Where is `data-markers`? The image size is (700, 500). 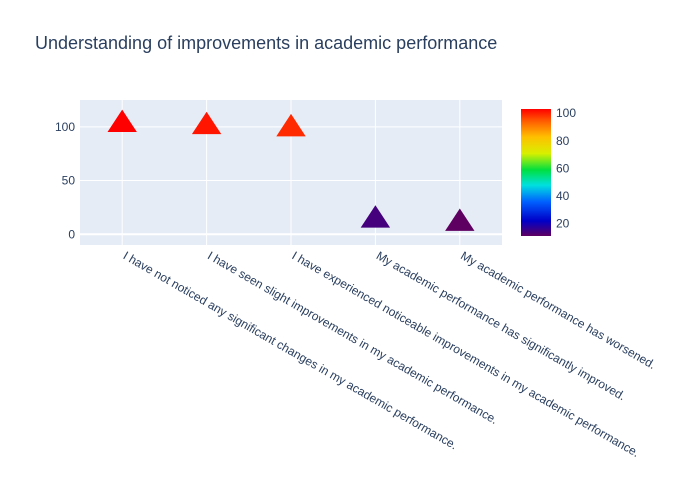
data-markers is located at coordinates (291, 170).